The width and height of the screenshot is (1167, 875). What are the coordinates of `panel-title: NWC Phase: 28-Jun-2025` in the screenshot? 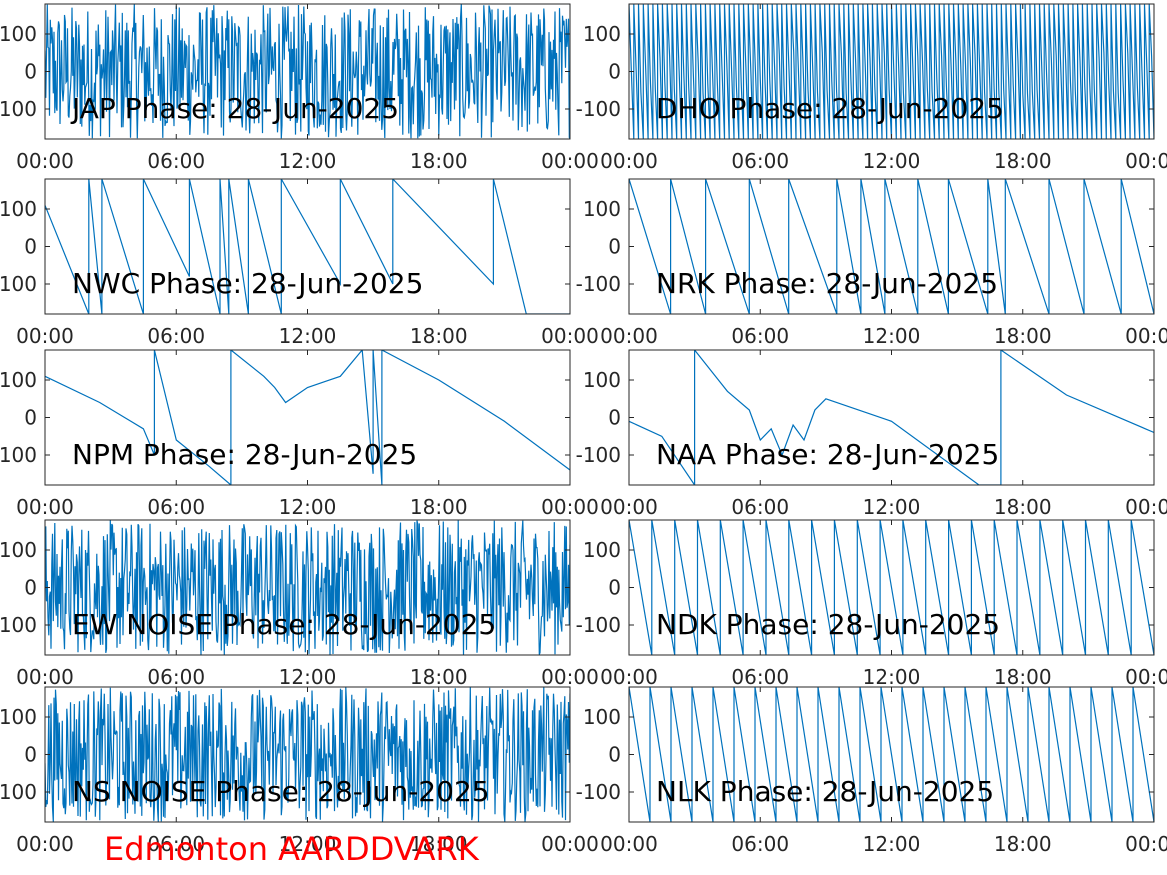 It's located at (247, 283).